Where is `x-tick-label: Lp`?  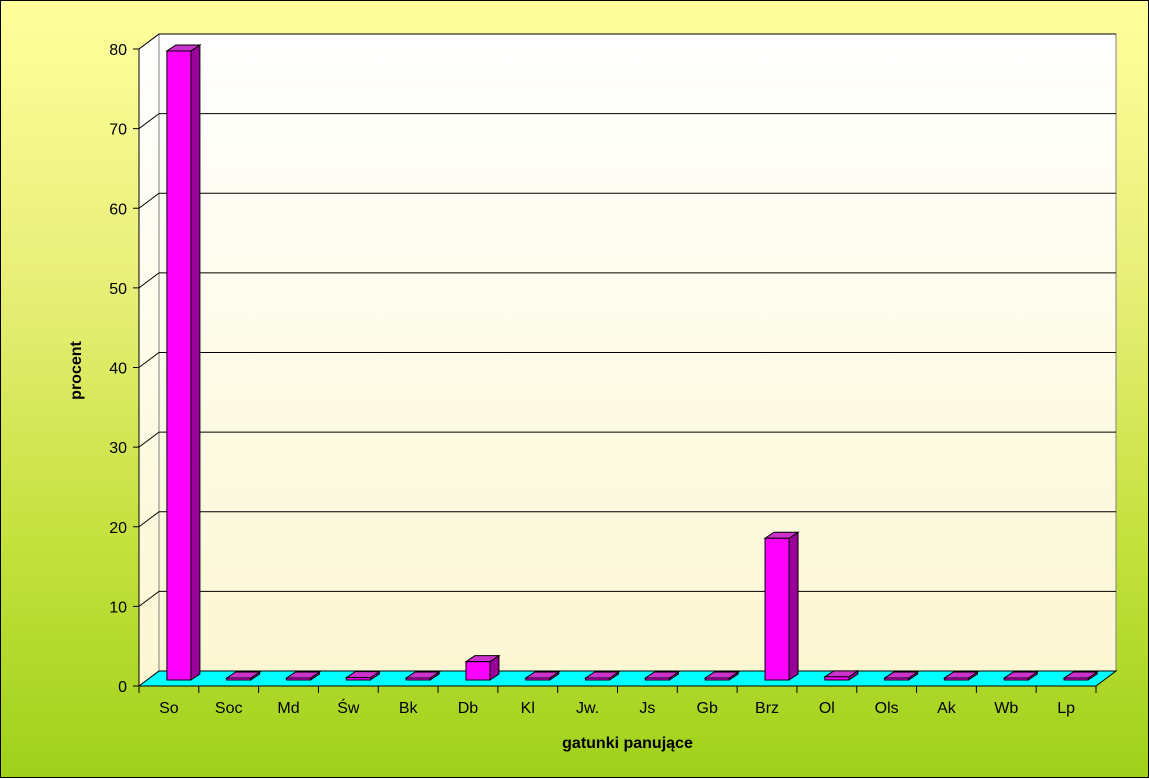 x-tick-label: Lp is located at coordinates (1066, 708).